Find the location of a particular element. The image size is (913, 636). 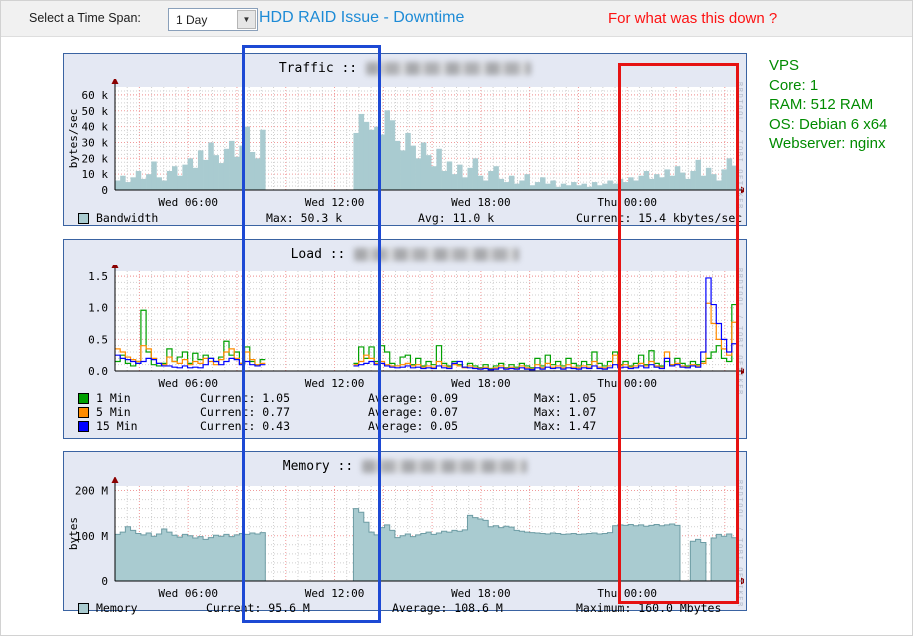

legend-stat: Max: 1.07 is located at coordinates (565, 412).